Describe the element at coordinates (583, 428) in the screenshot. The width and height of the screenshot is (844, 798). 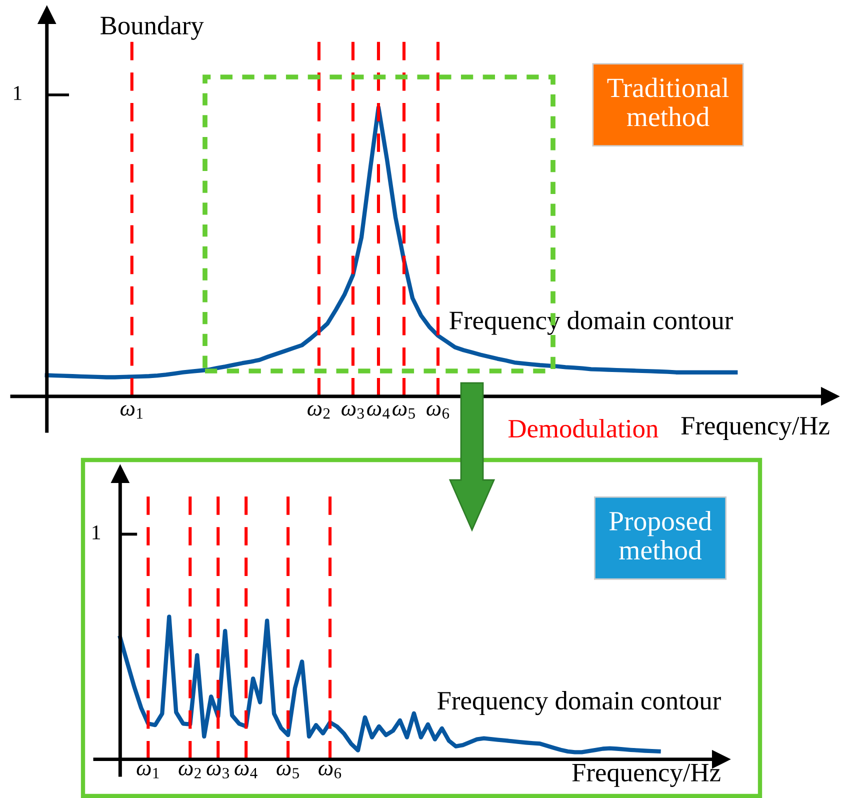
I see `text: Demodulation` at that location.